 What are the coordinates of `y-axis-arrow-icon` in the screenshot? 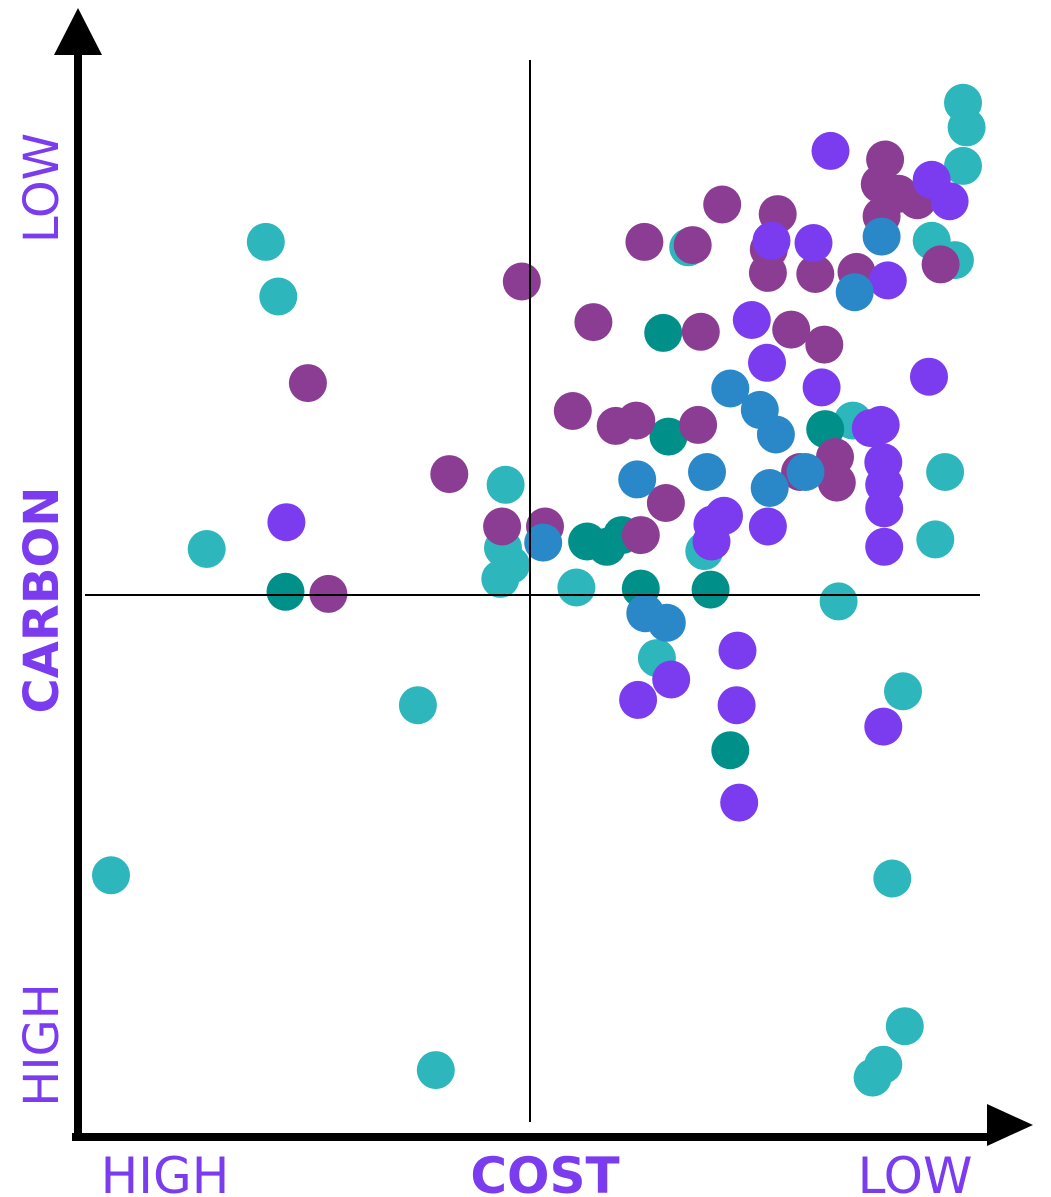 It's located at (78, 31).